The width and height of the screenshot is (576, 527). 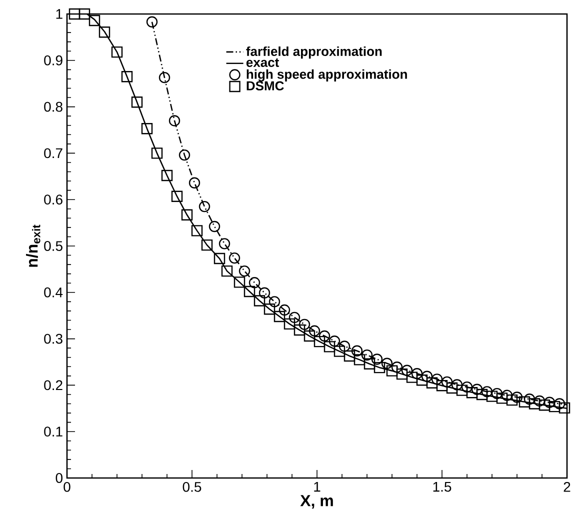 What do you see at coordinates (53, 107) in the screenshot?
I see `y-tick-label: 0.8` at bounding box center [53, 107].